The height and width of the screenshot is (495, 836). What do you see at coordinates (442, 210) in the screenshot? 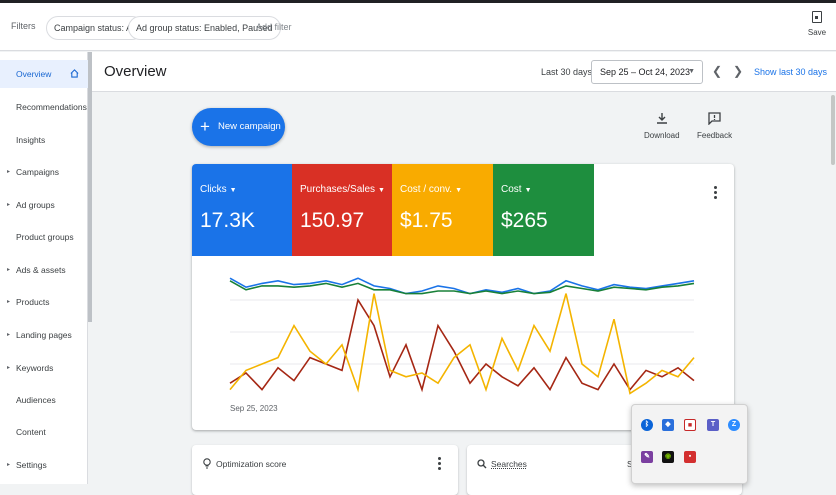
I see `metric-tile-cost-per-conv: Cost / conv. ▼ $1.75` at bounding box center [442, 210].